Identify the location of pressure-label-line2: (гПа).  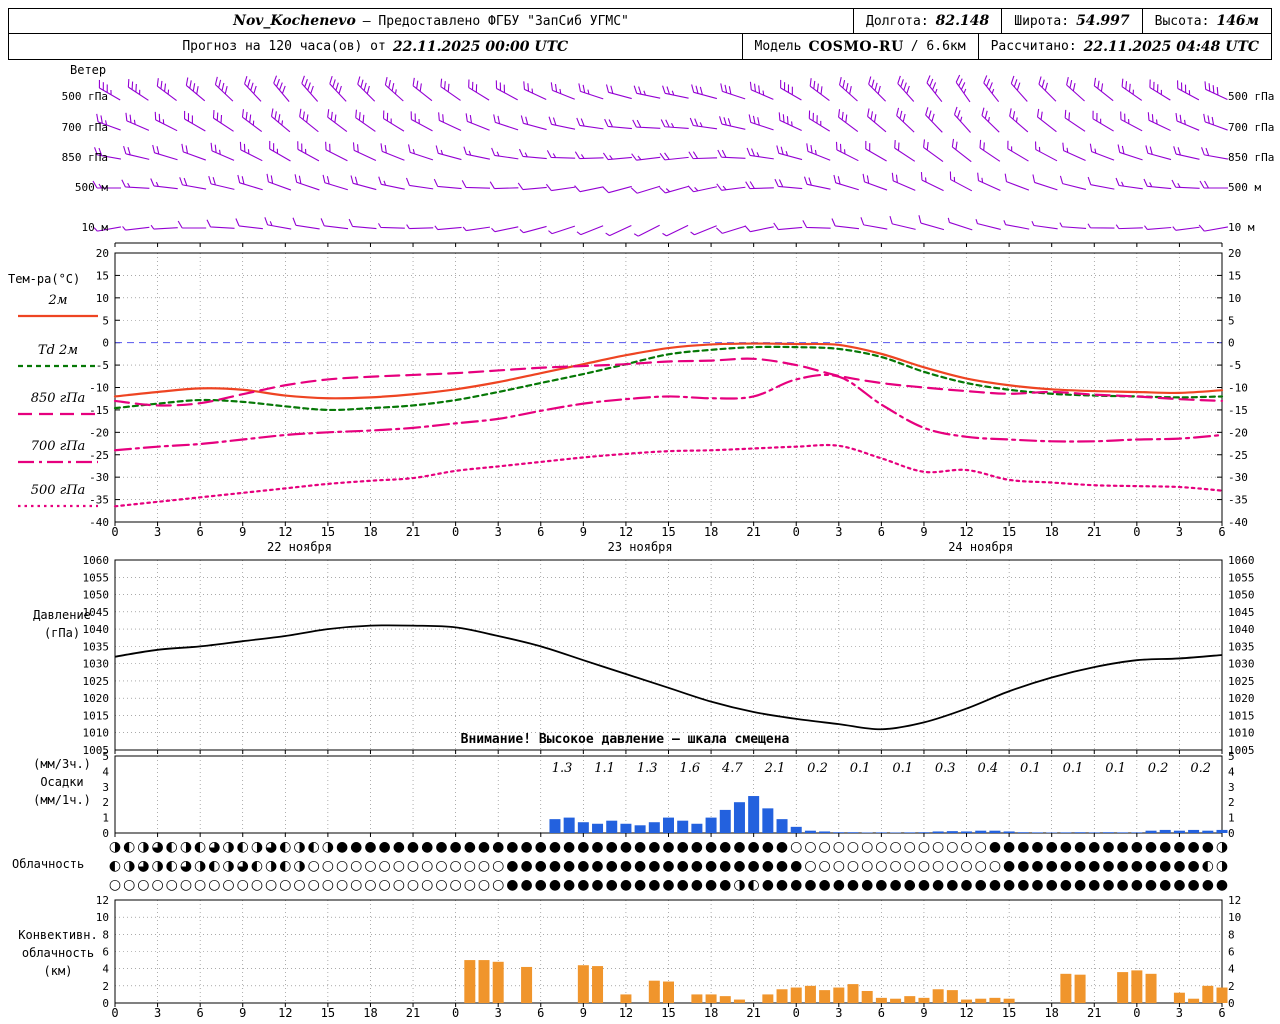
(62, 633).